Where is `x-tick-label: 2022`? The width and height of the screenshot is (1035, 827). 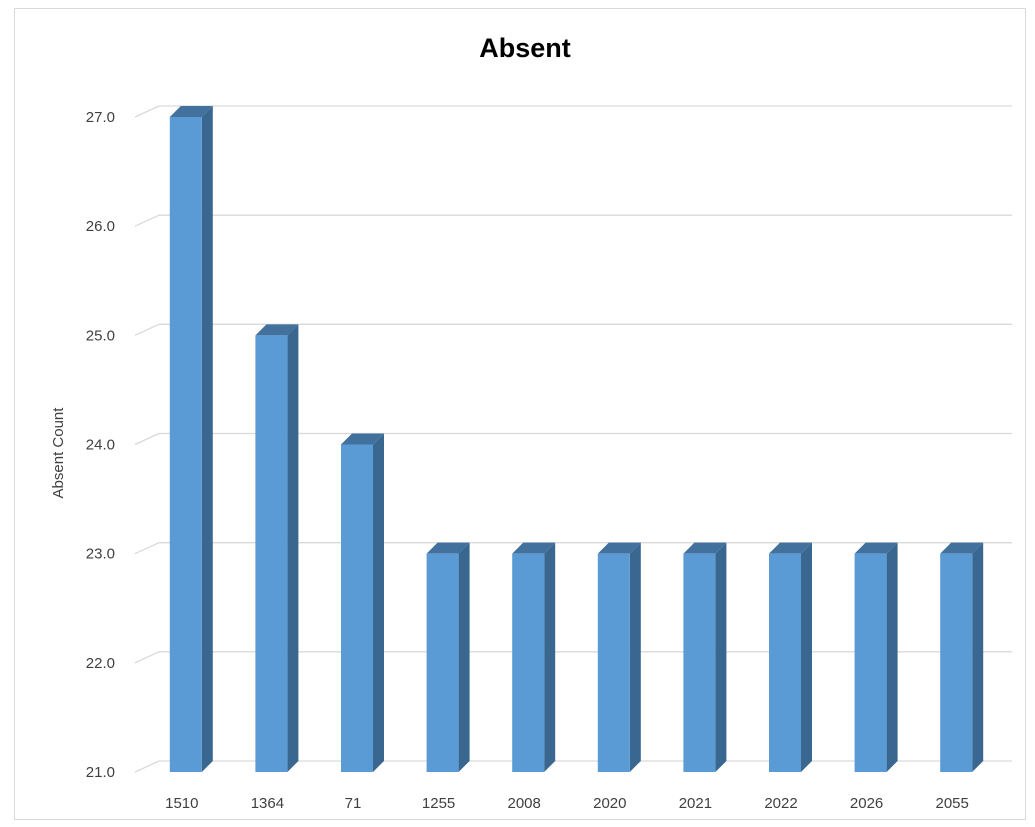
x-tick-label: 2022 is located at coordinates (780, 803).